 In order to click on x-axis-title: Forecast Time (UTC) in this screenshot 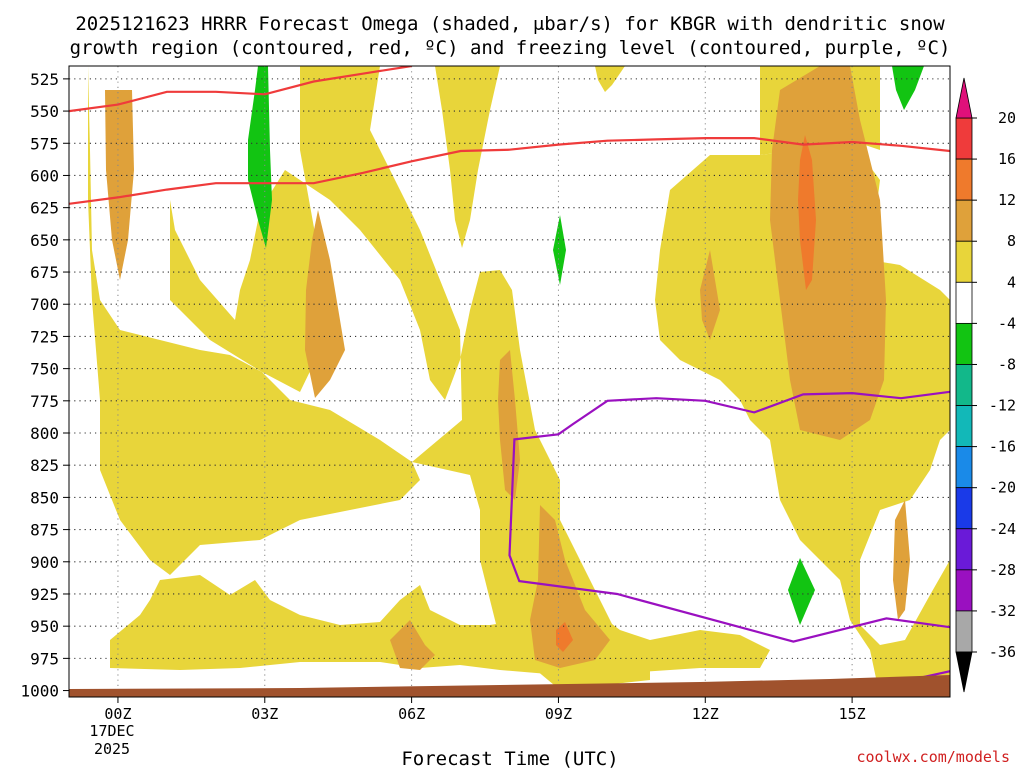, I will do `click(509, 758)`.